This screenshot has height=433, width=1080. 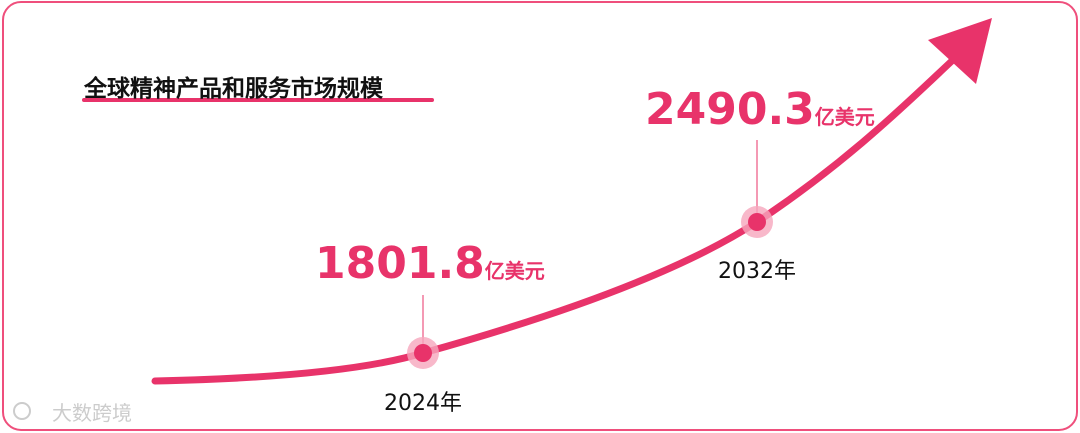 What do you see at coordinates (960, 51) in the screenshot?
I see `arrow-head` at bounding box center [960, 51].